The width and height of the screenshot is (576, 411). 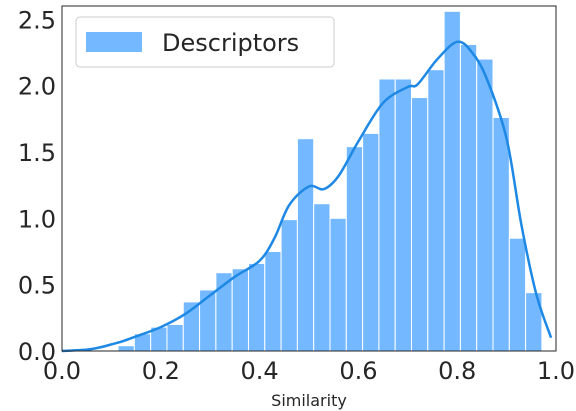 What do you see at coordinates (37, 286) in the screenshot?
I see `y-tick-label: 0.5` at bounding box center [37, 286].